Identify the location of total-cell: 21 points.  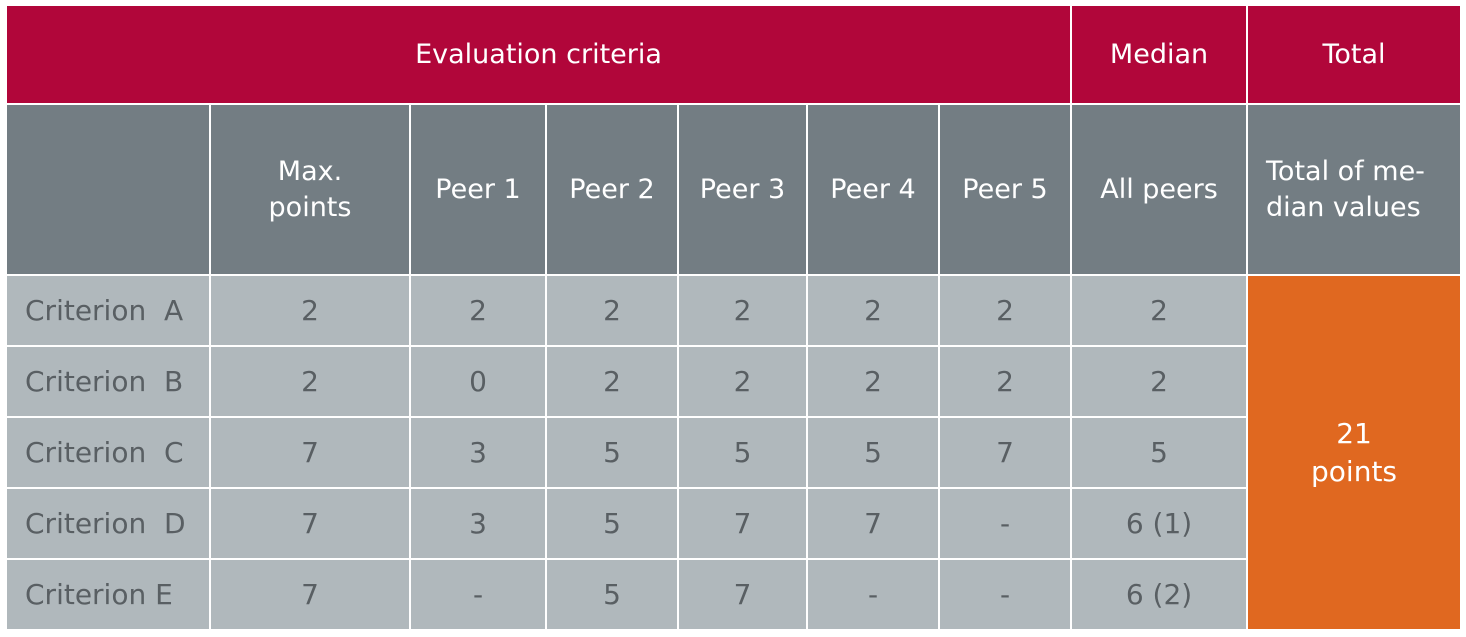
(1354, 452).